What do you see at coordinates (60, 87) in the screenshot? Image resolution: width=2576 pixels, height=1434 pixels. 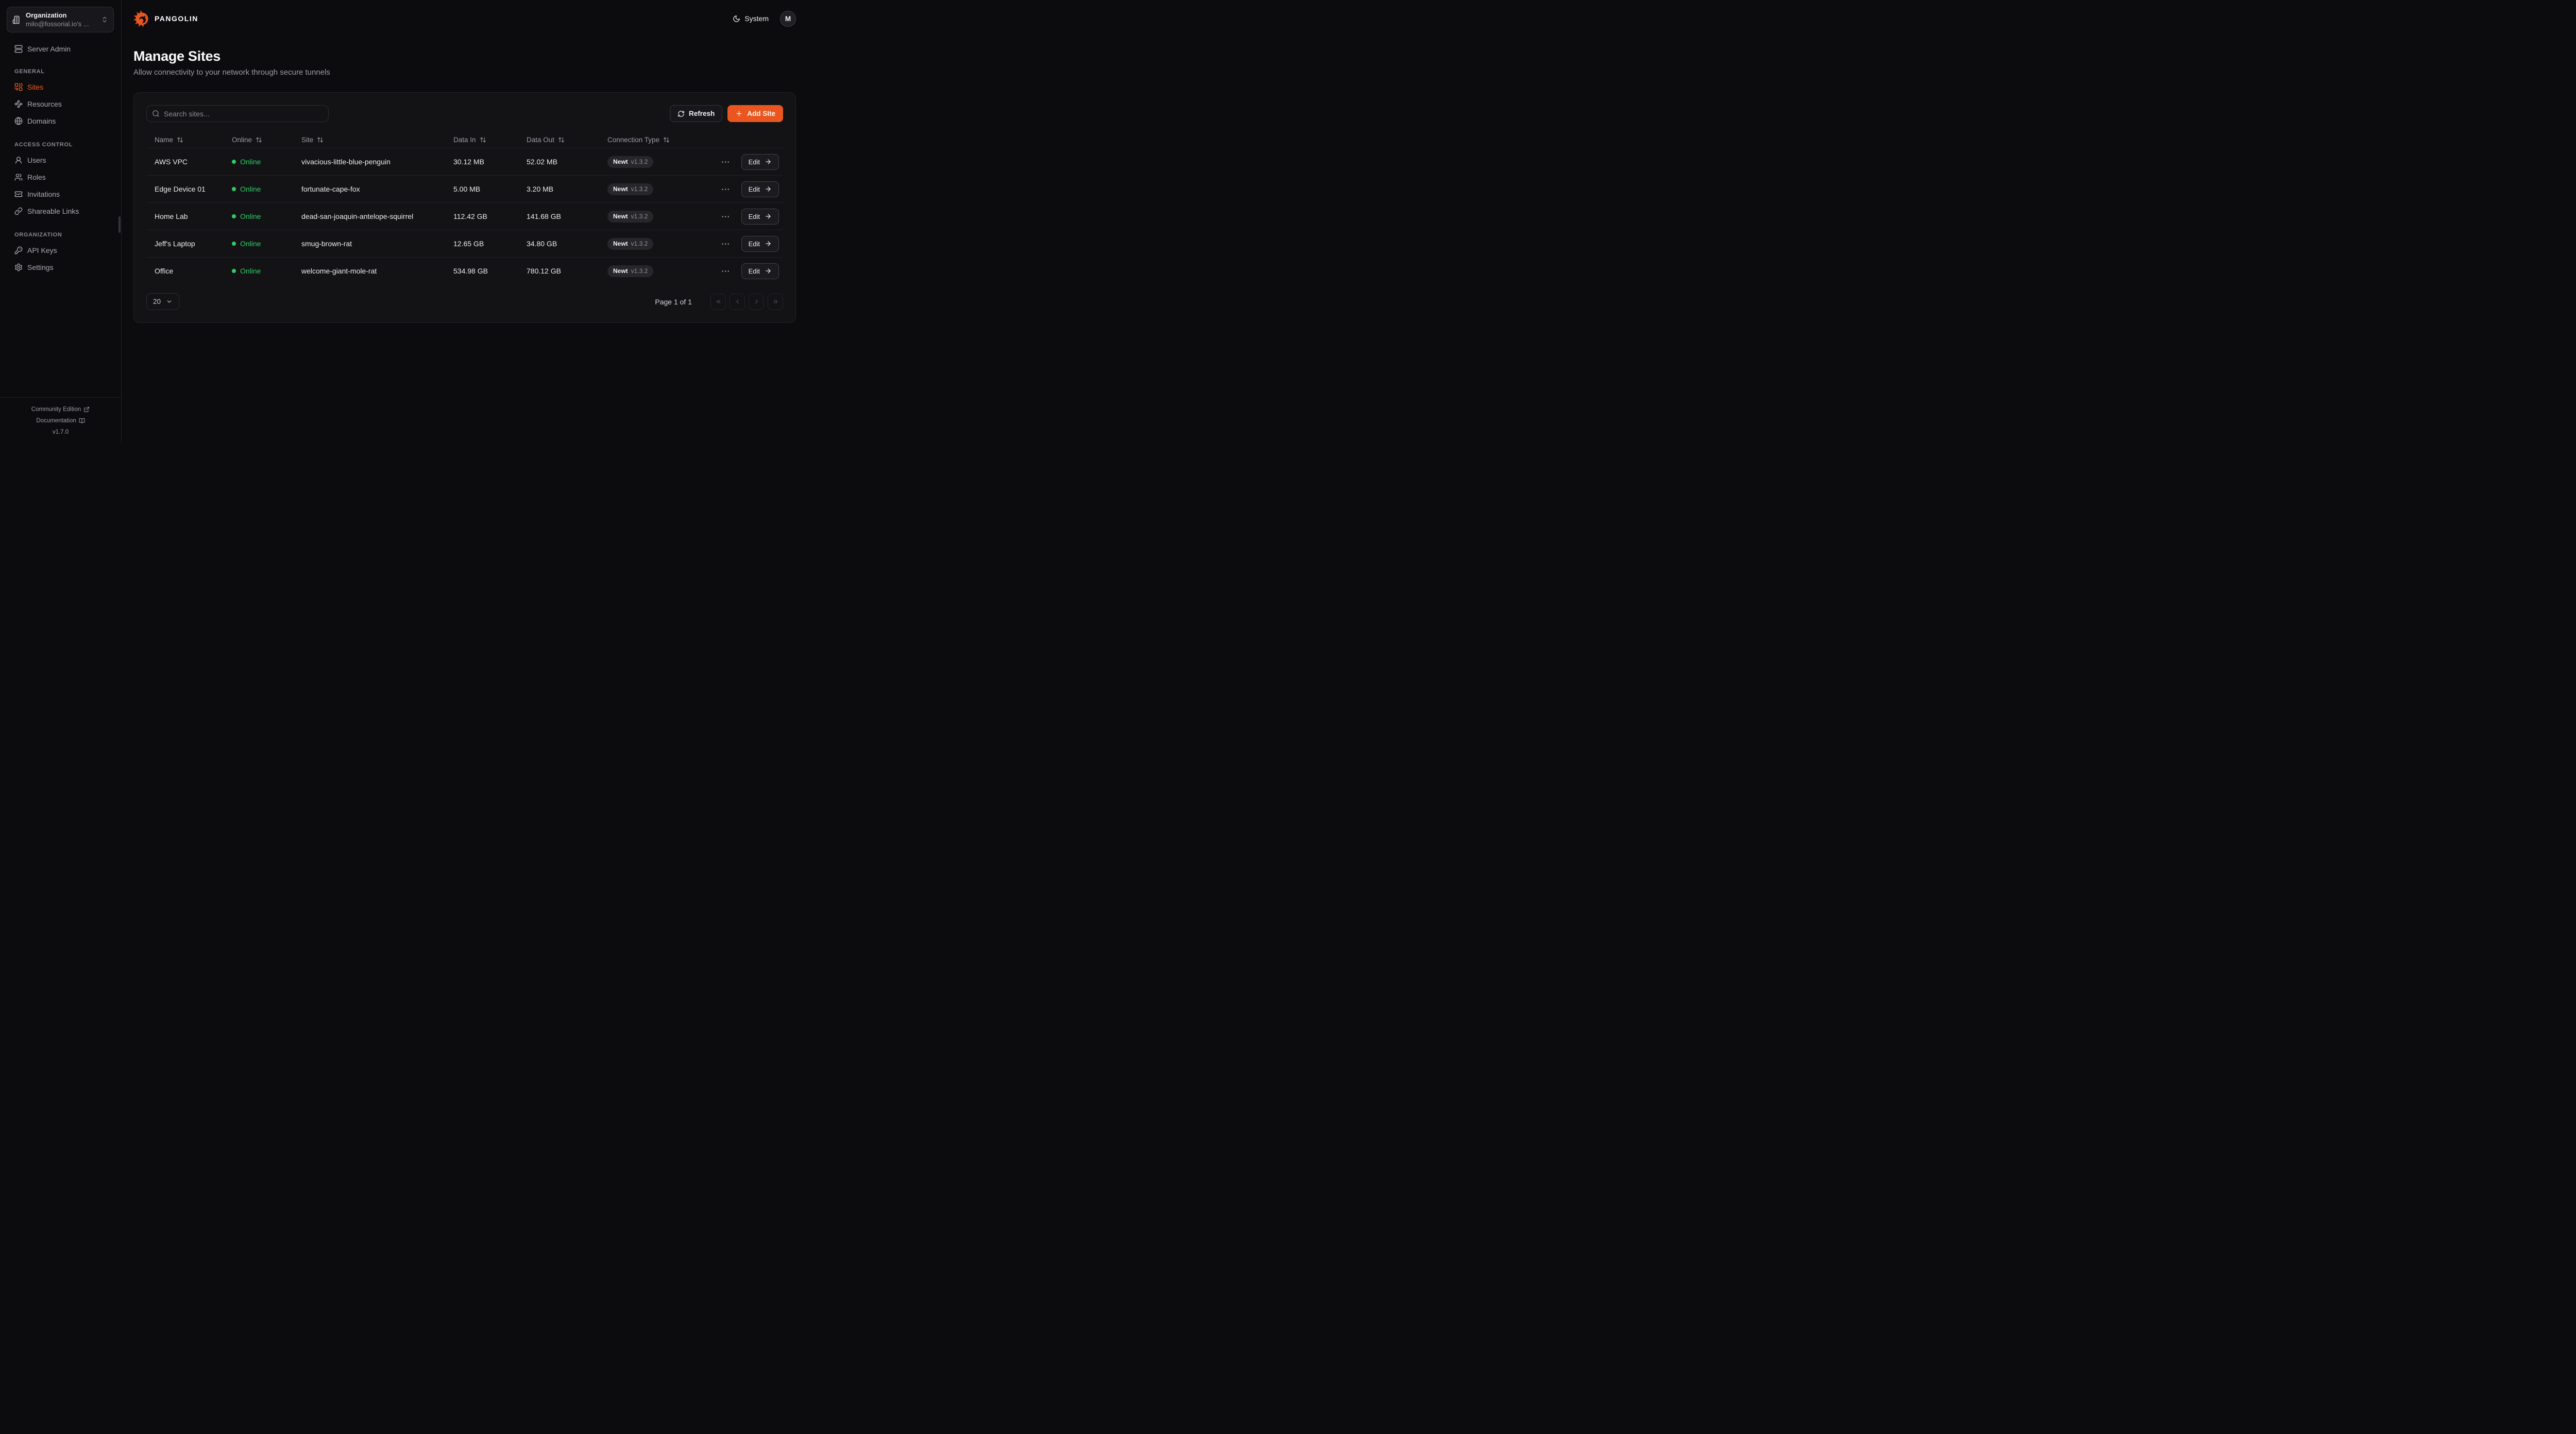 I see `sidebar-item-sites: Sites` at bounding box center [60, 87].